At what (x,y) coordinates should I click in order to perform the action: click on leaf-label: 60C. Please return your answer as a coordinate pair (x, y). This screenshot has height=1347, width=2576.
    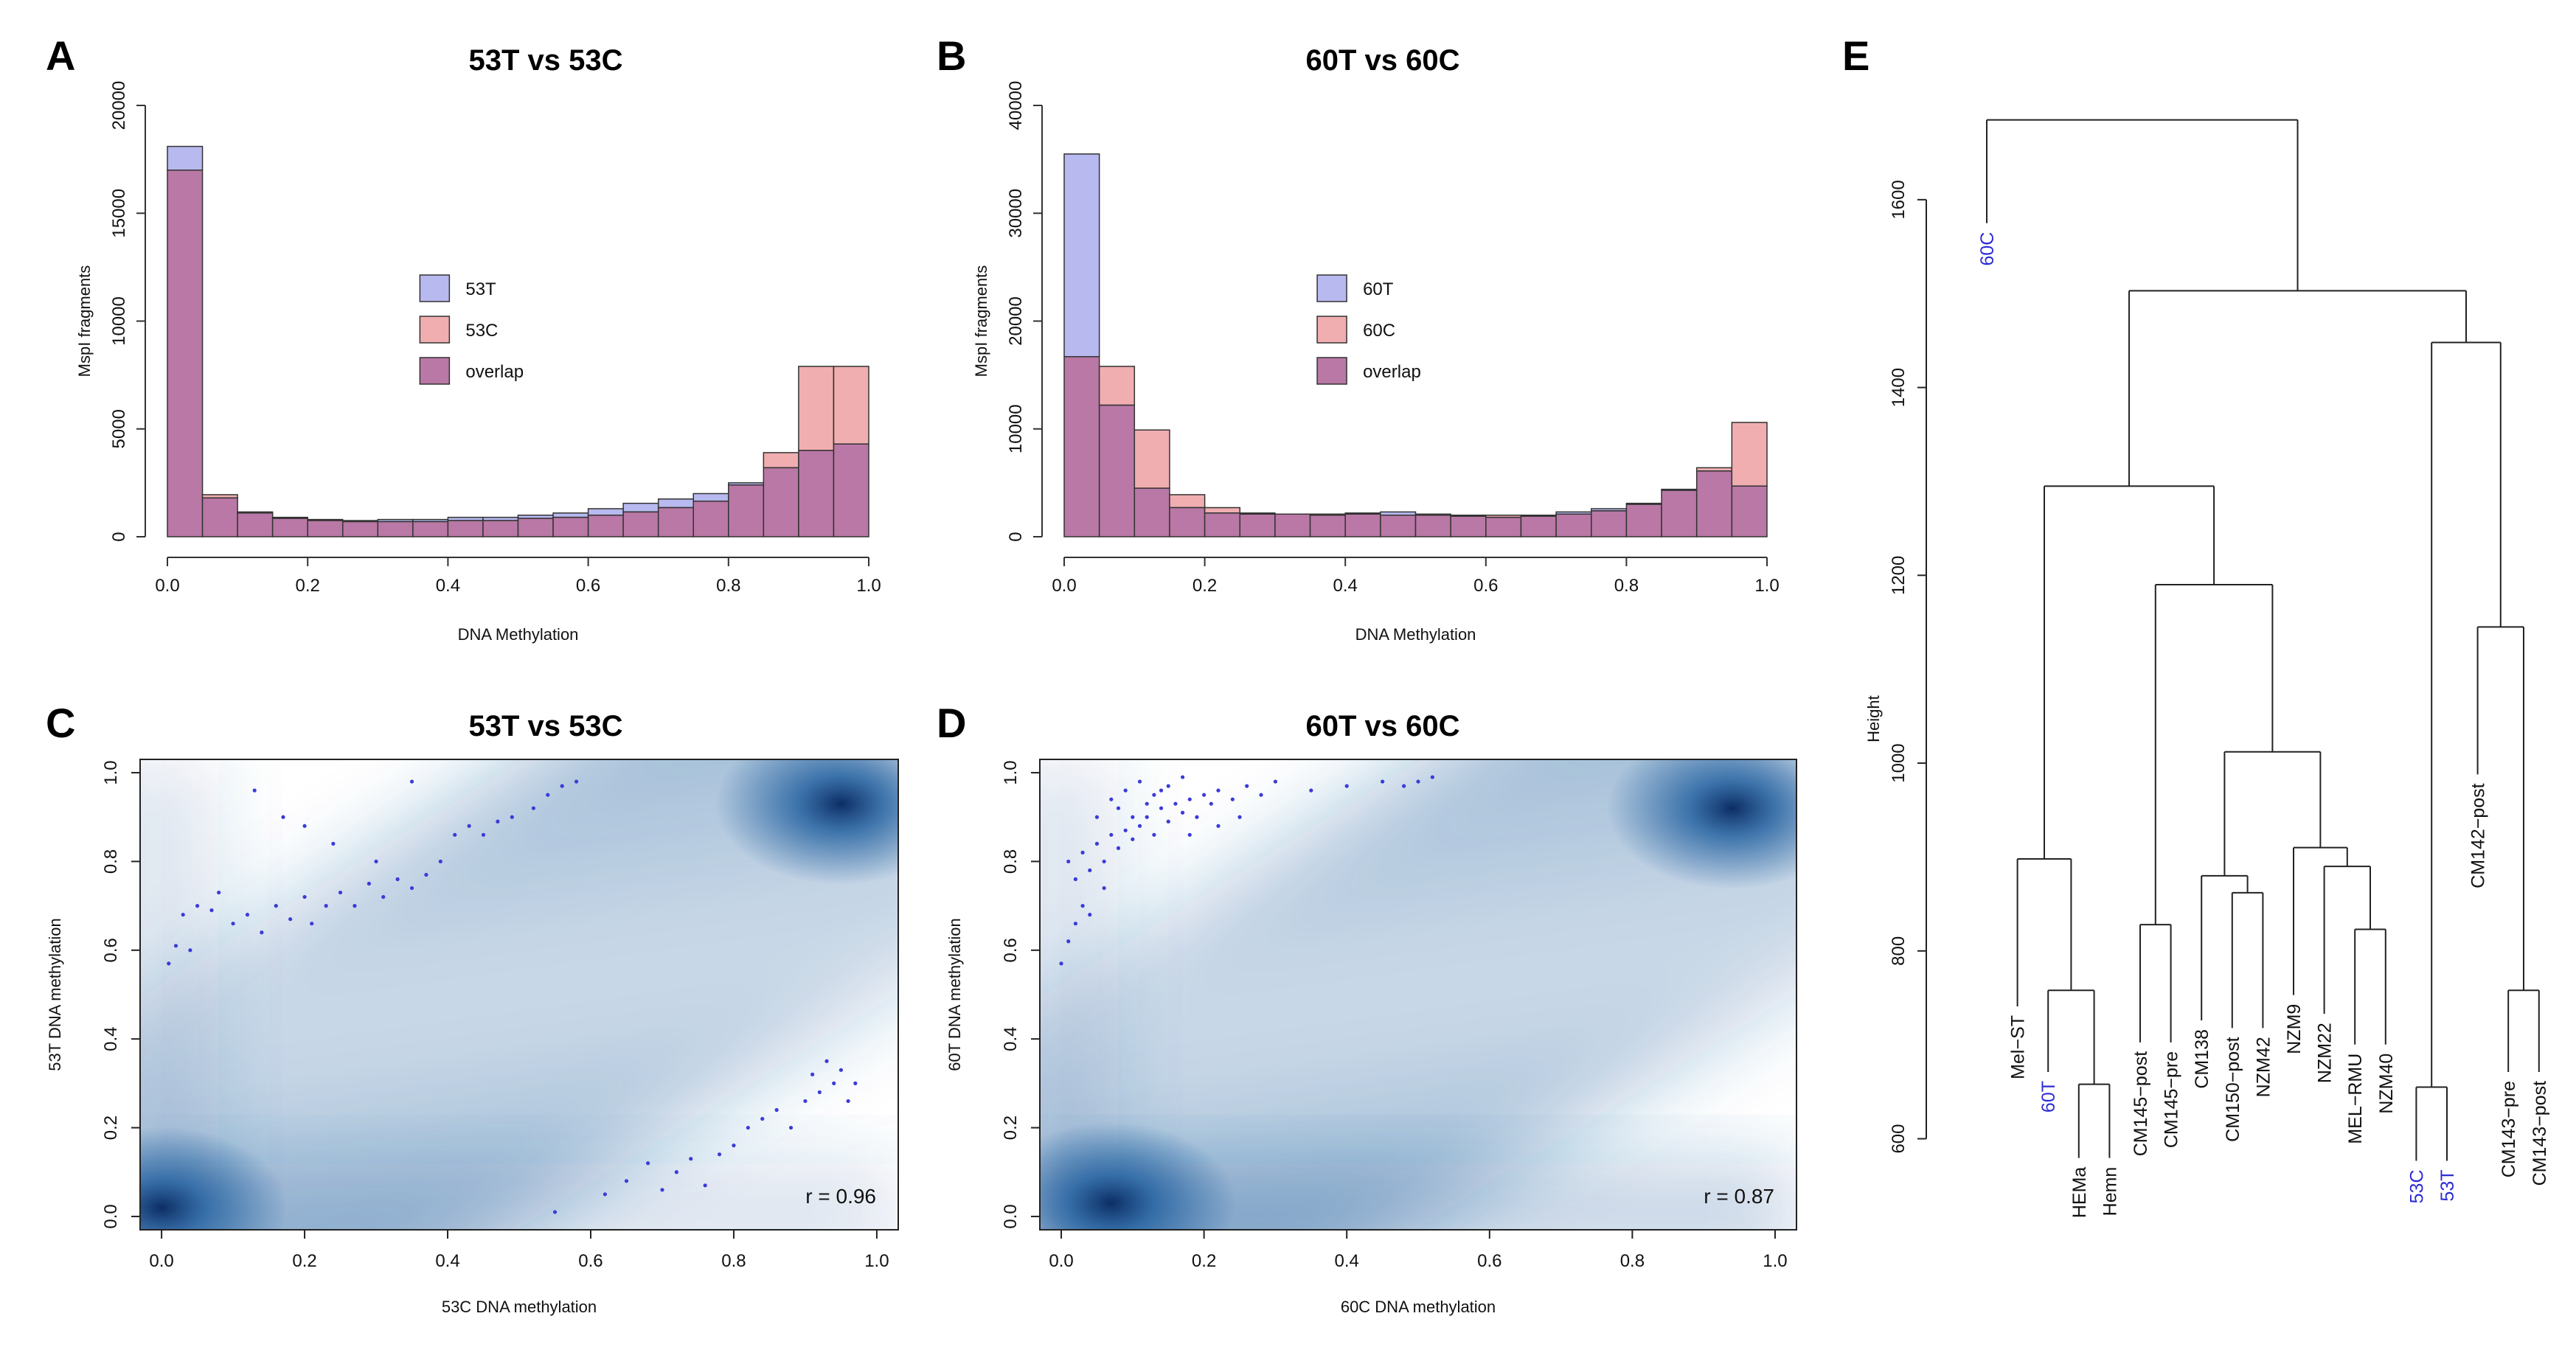
    Looking at the image, I should click on (1987, 249).